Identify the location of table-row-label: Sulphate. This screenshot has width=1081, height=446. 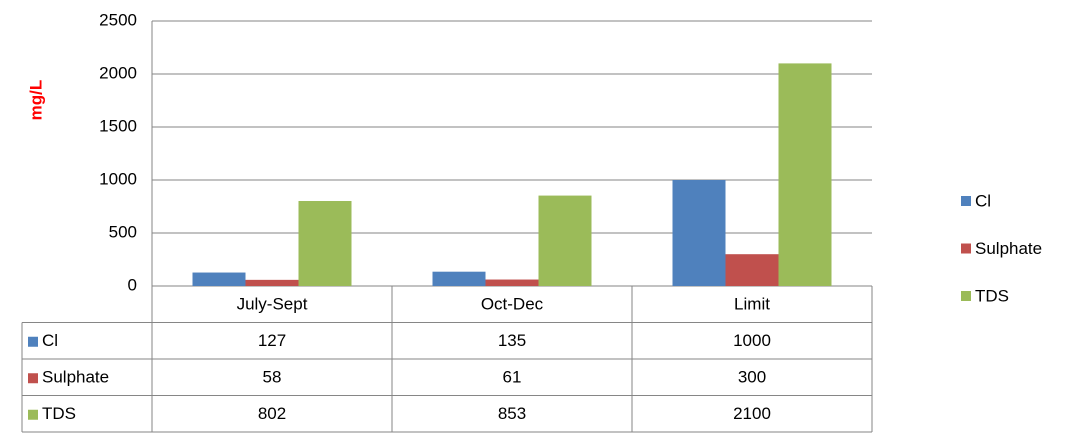
(75, 377).